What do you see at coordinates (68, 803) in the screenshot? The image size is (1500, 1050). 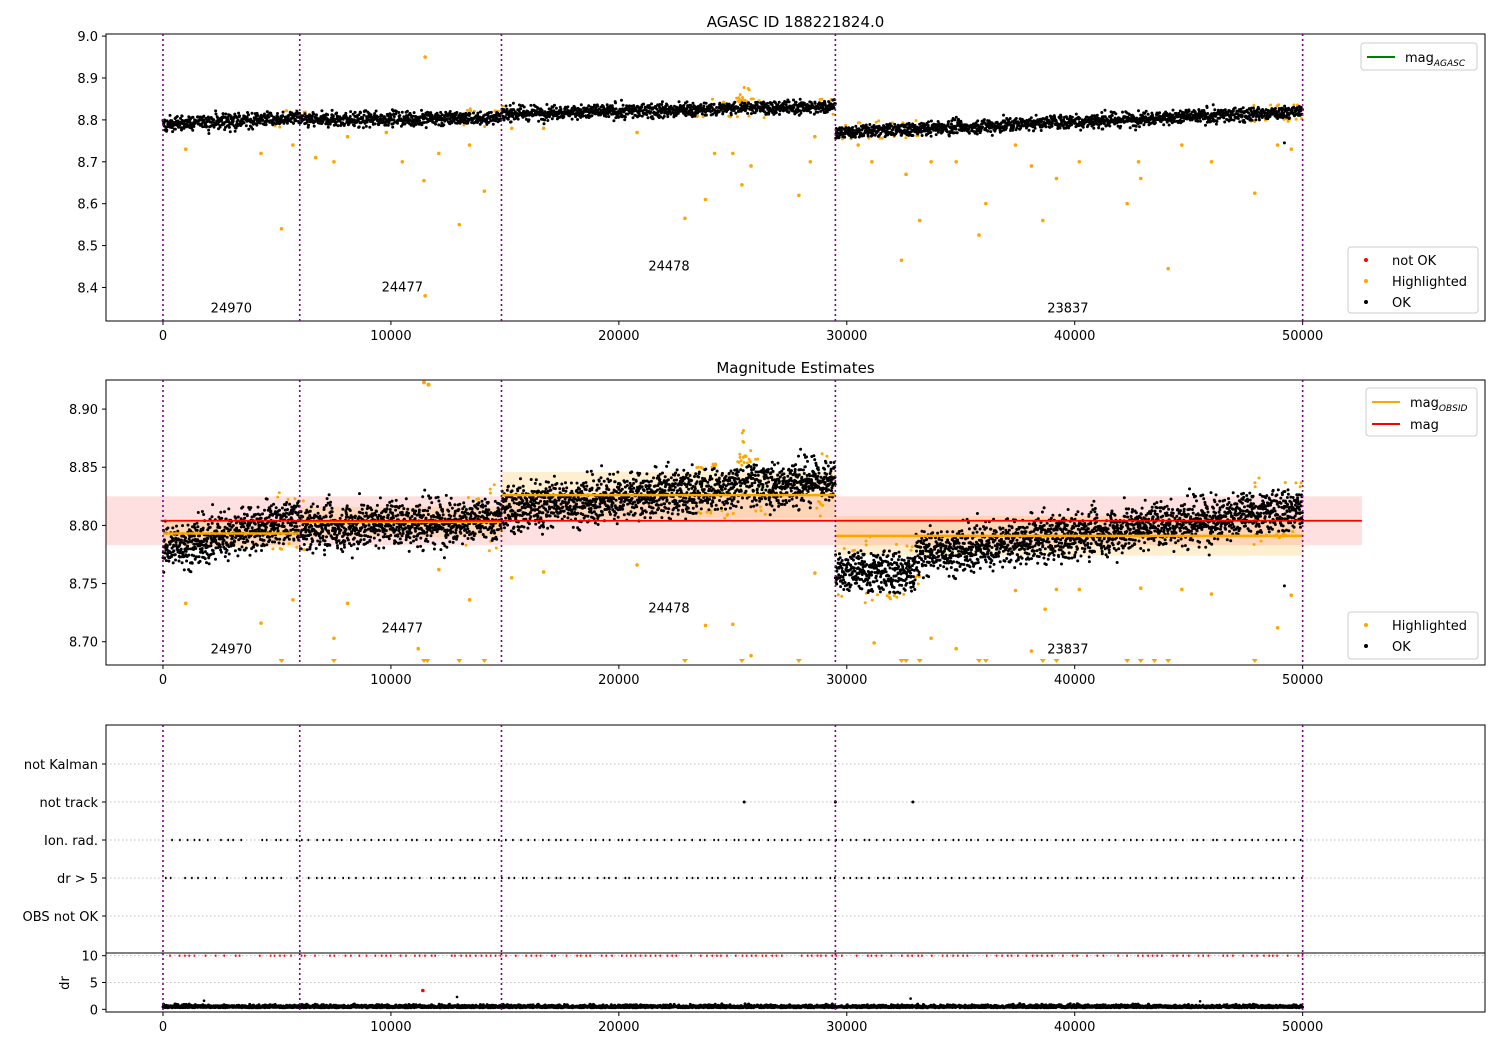 I see `flag-category-label: not track` at bounding box center [68, 803].